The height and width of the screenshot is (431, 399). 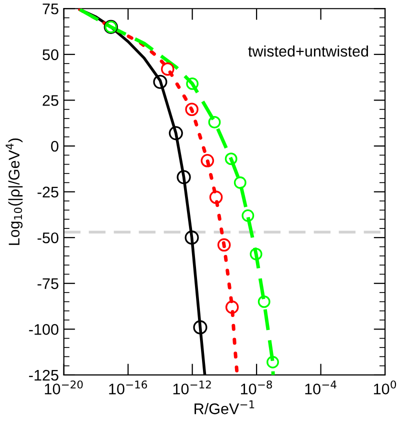 What do you see at coordinates (63, 387) in the screenshot?
I see `x-tick-label: 10$^{−20}$` at bounding box center [63, 387].